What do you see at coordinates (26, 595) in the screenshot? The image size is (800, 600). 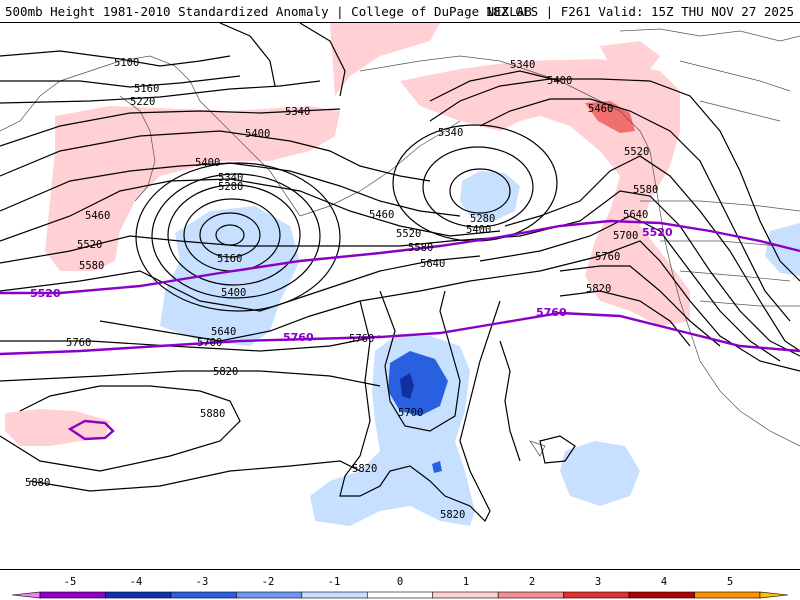 I see `colorbar-min-arrow` at bounding box center [26, 595].